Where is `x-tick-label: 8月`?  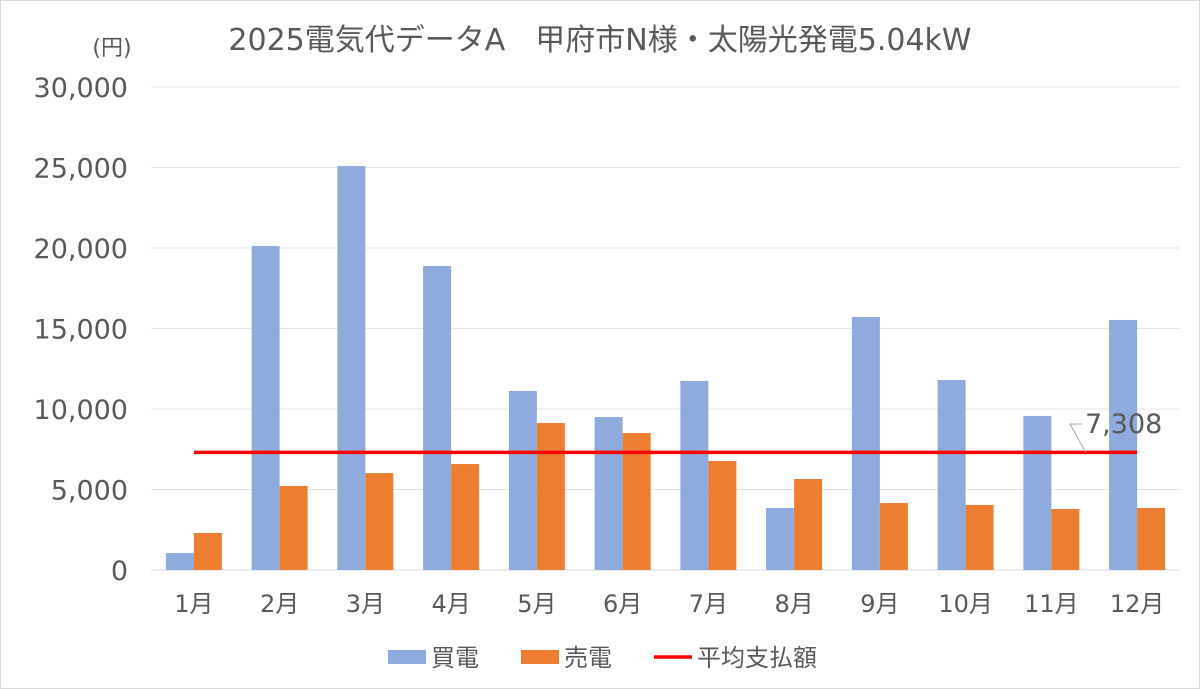 x-tick-label: 8月 is located at coordinates (793, 604).